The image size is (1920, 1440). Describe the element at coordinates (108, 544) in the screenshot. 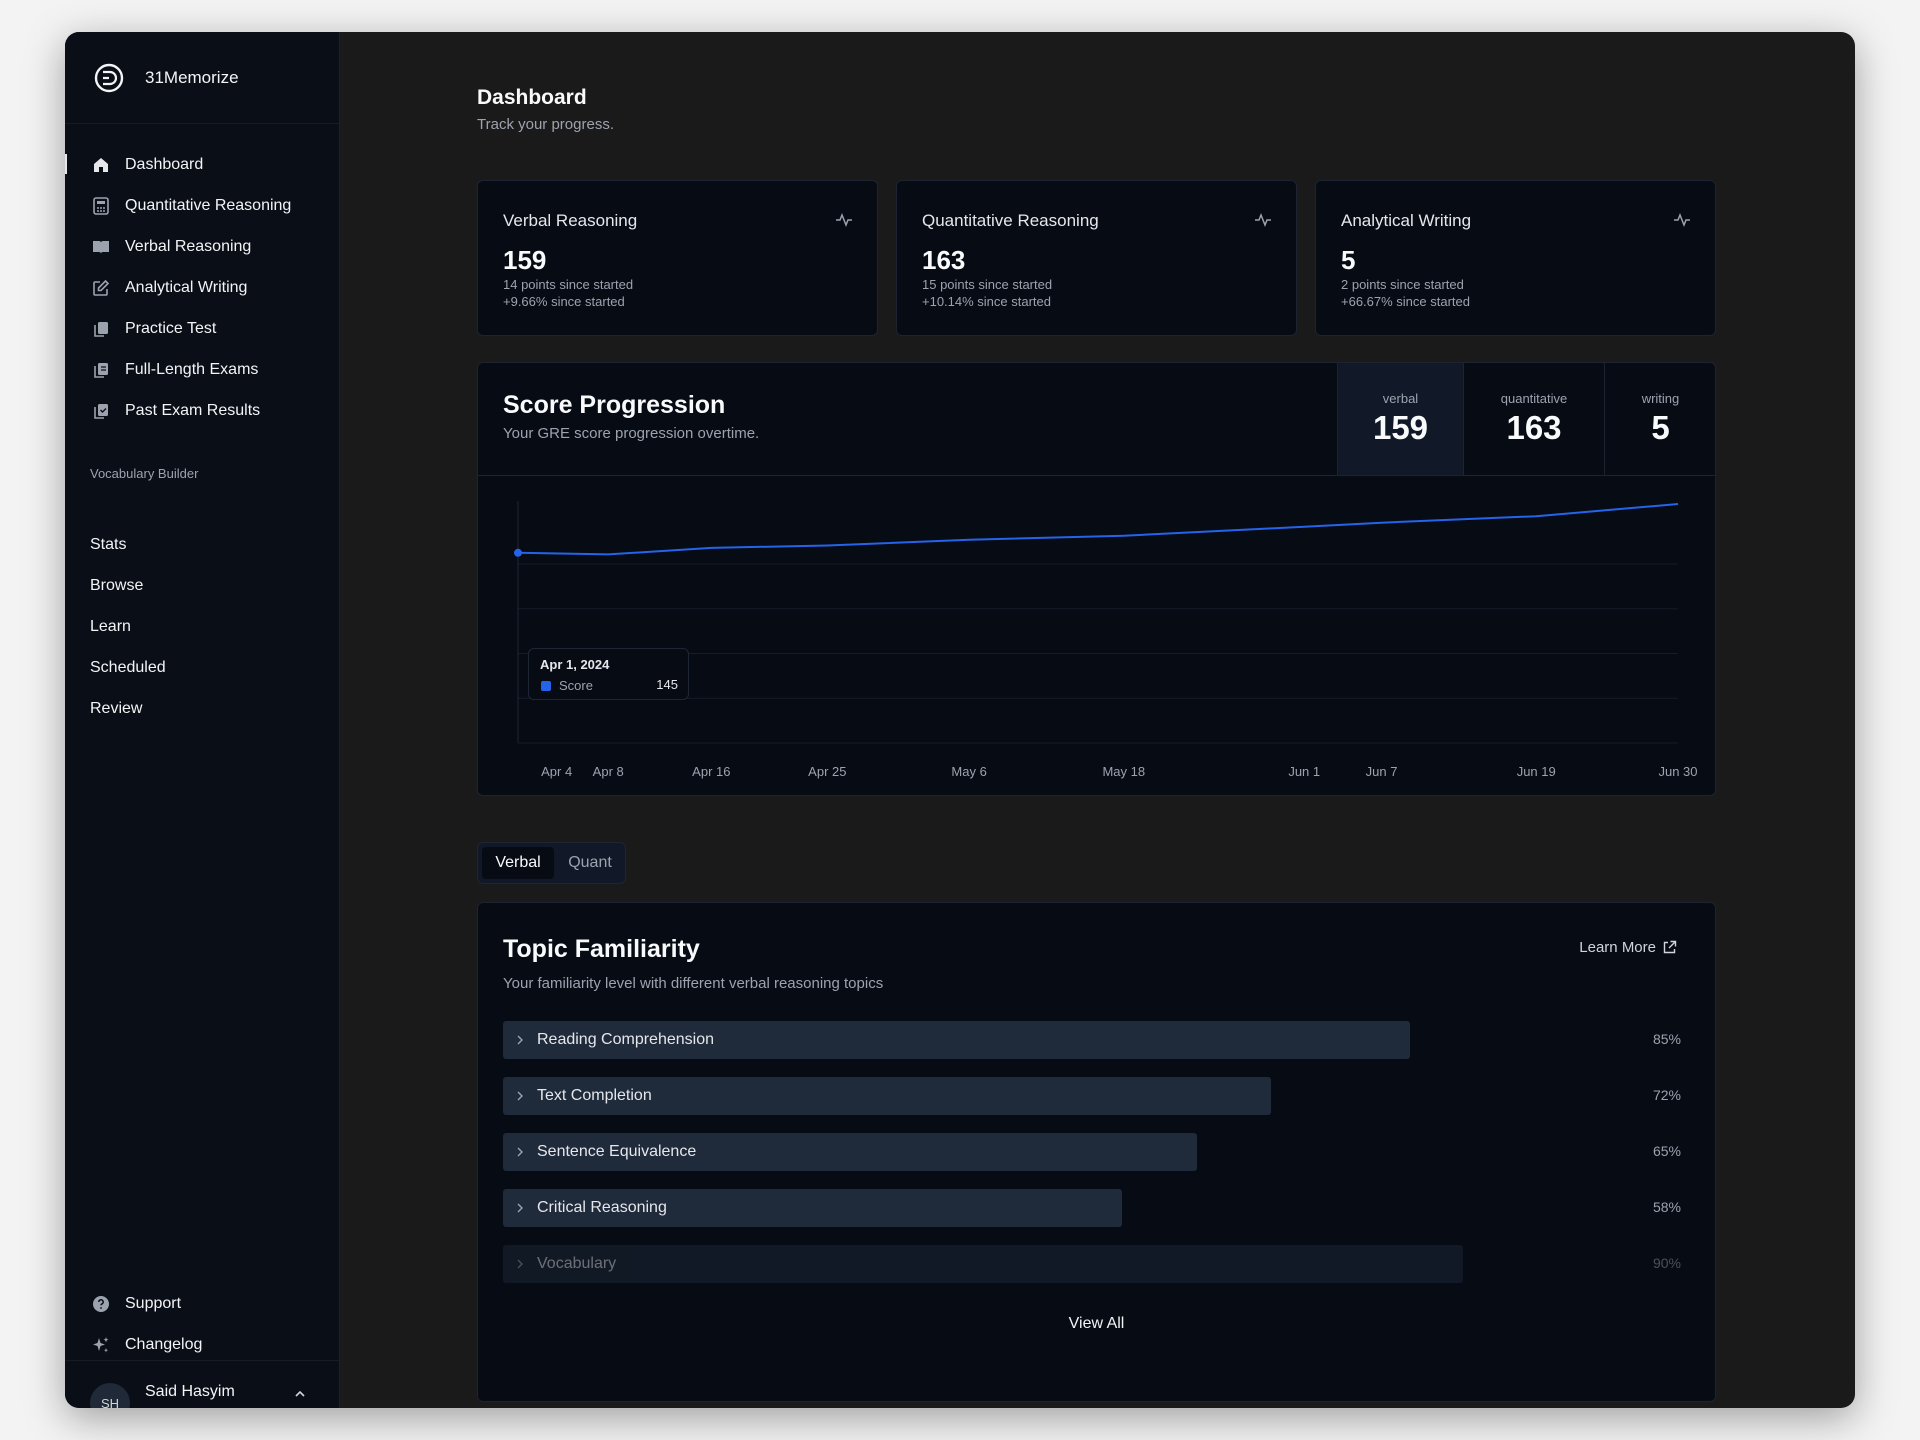

I see `vocab-item-stats: Stats` at that location.